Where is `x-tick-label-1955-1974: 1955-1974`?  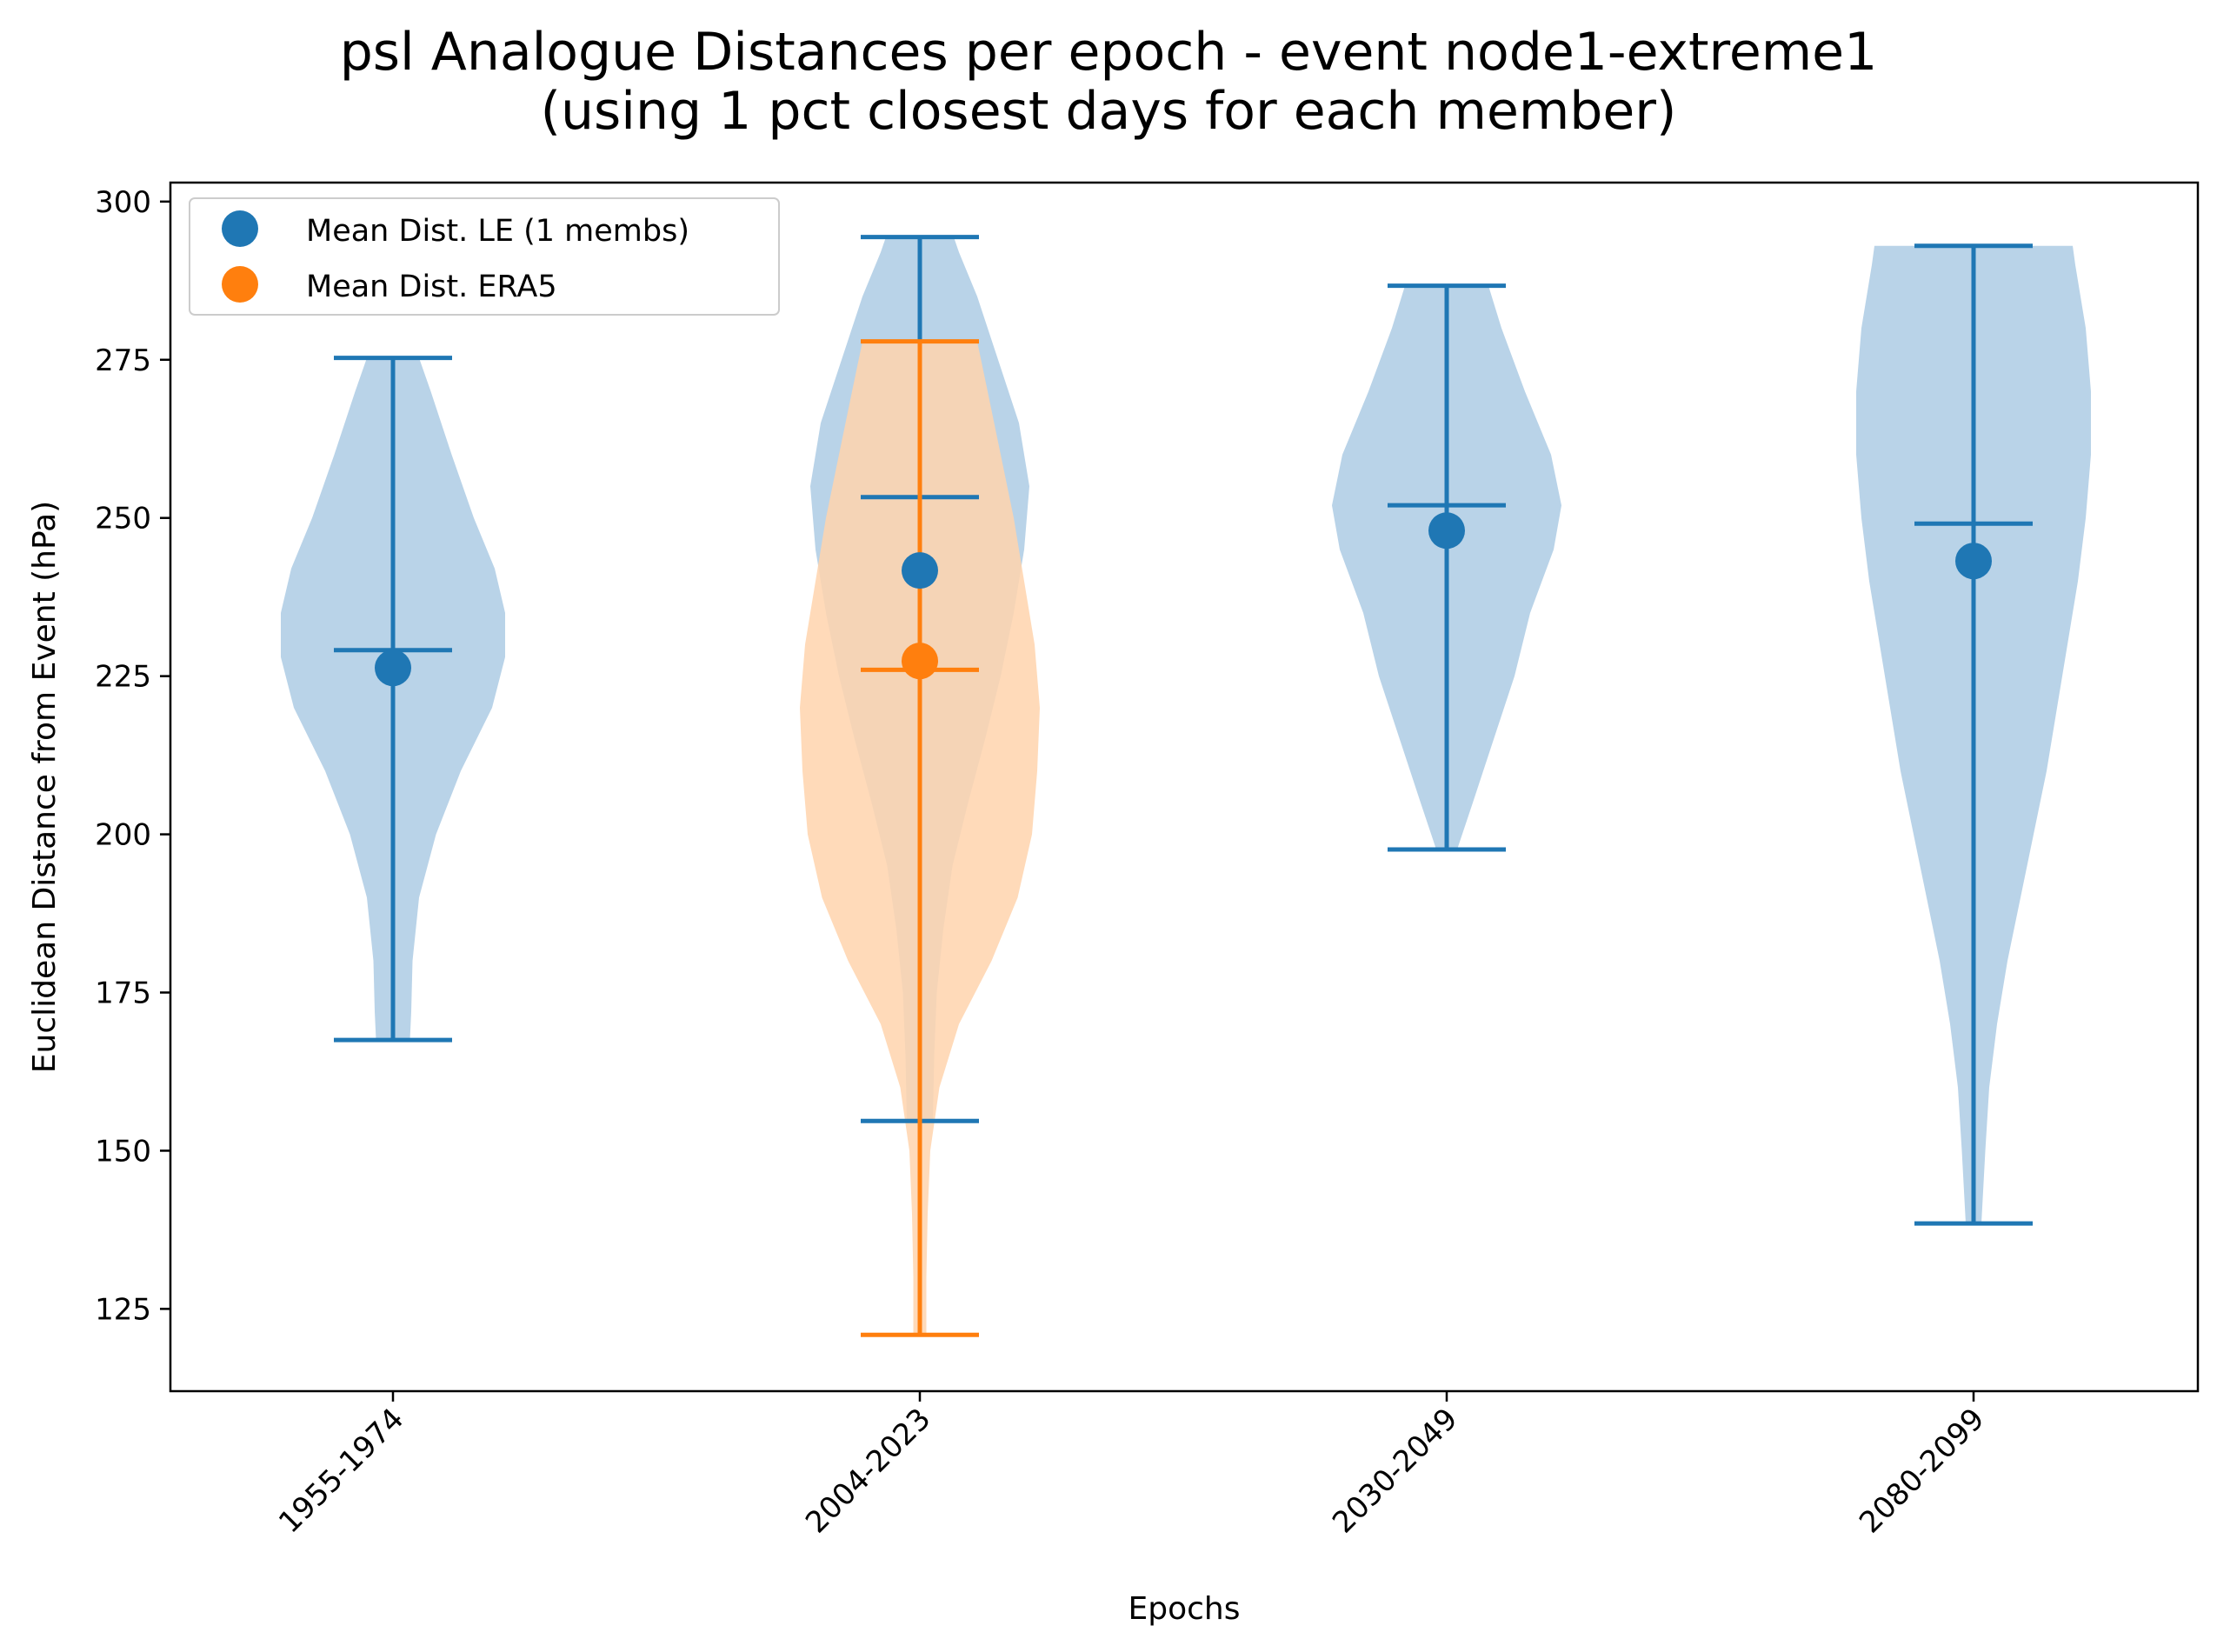 x-tick-label-1955-1974: 1955-1974 is located at coordinates (341, 1471).